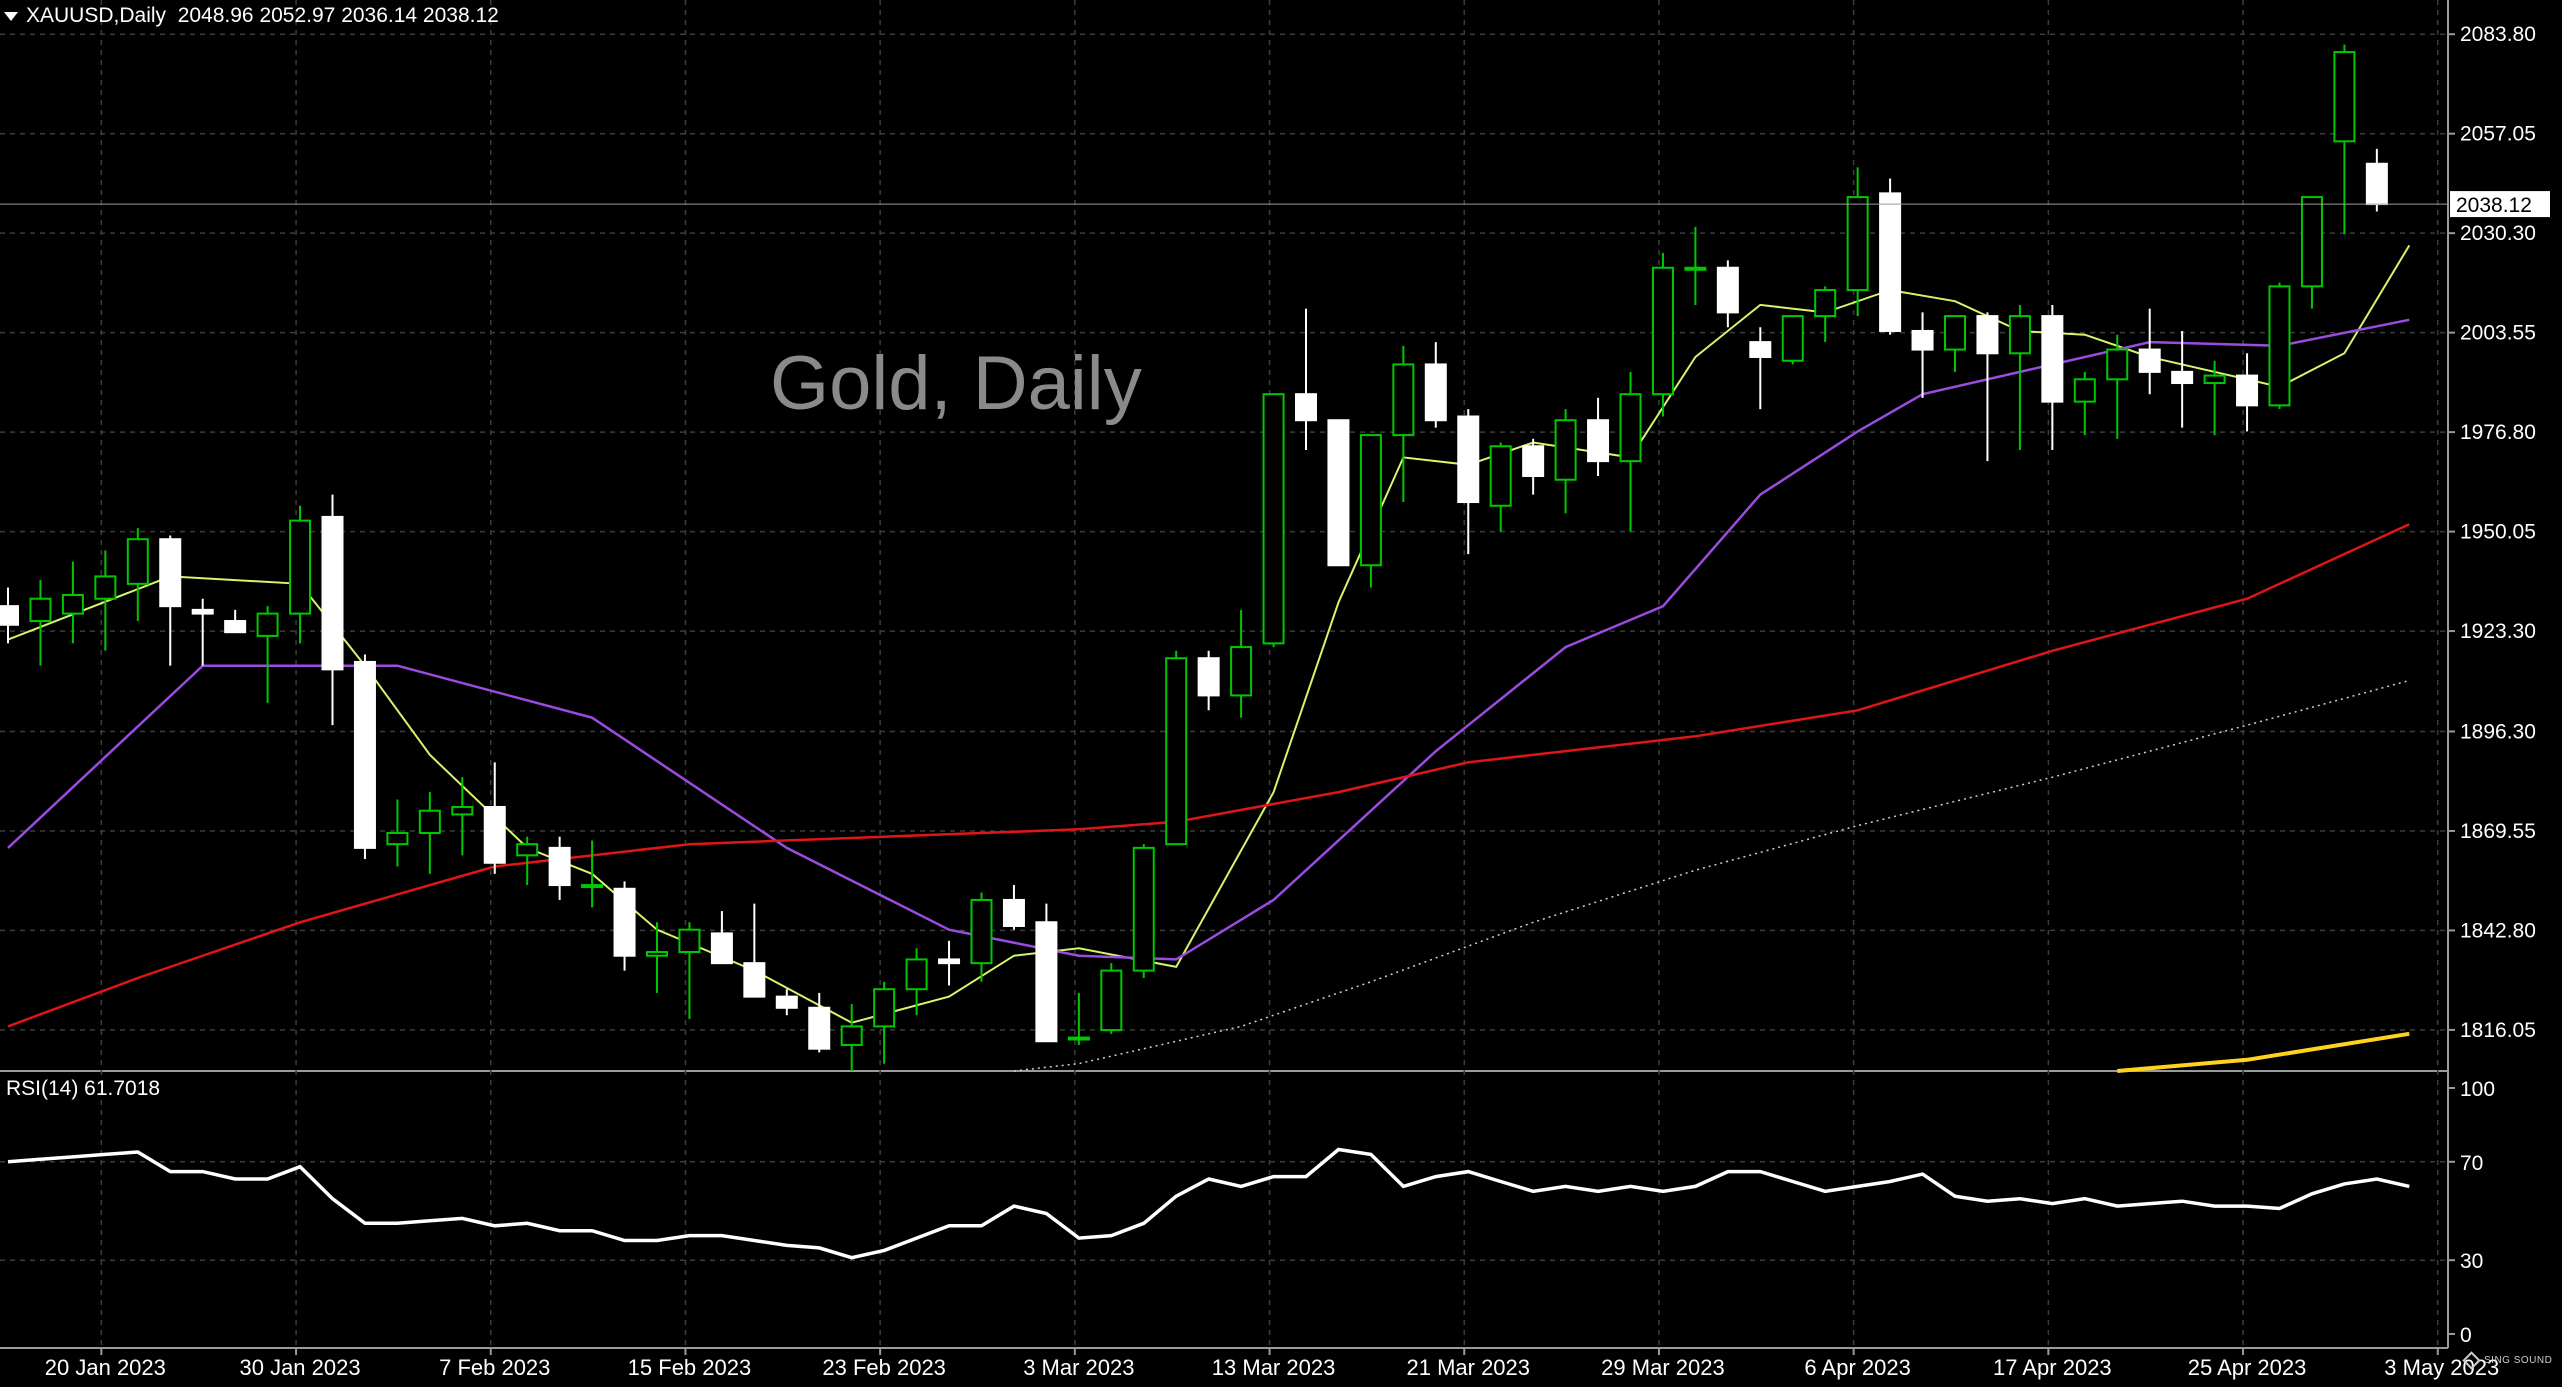 This screenshot has height=1387, width=2562. Describe the element at coordinates (299, 1367) in the screenshot. I see `time-tick-label: 30 Jan 2023` at that location.